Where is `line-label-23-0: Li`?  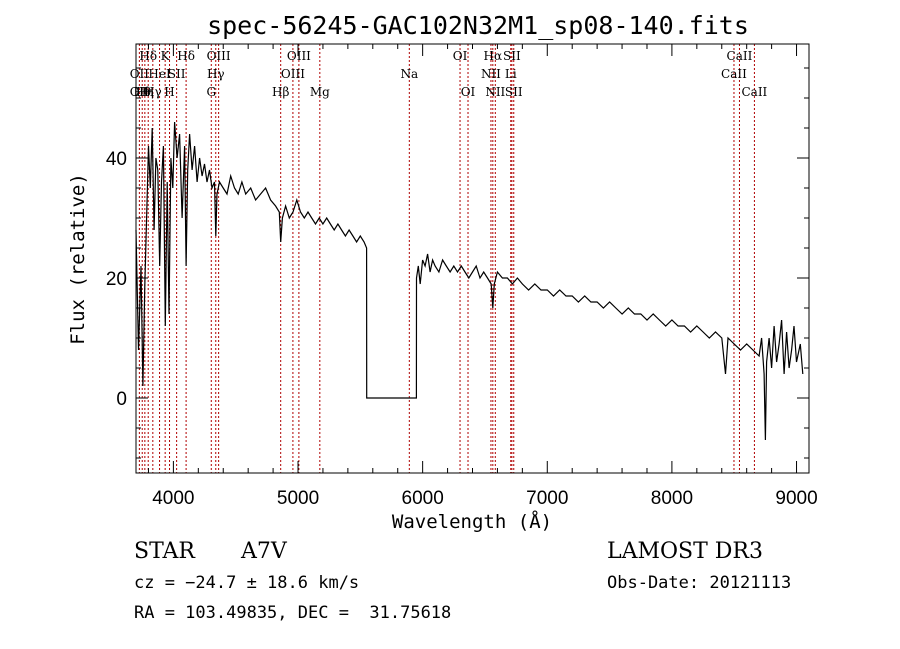 line-label-23-0: Li is located at coordinates (511, 74).